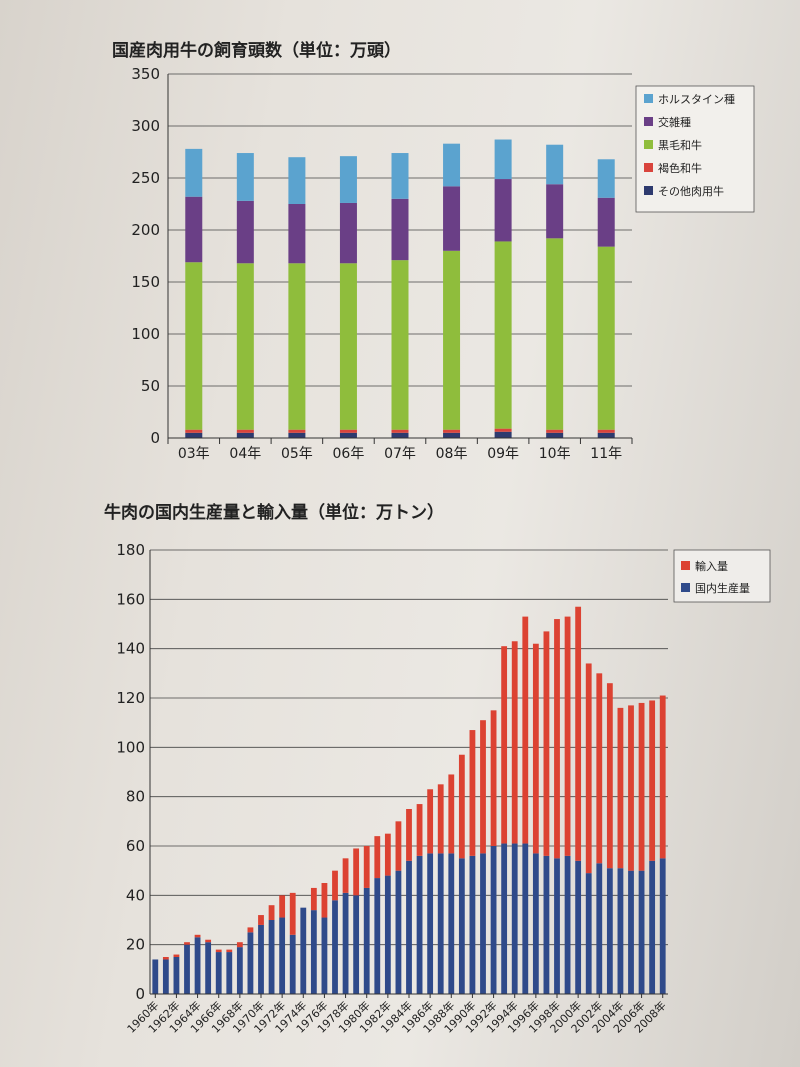 This screenshot has width=800, height=1067. I want to click on c1-legend-label: 交雑種, so click(674, 122).